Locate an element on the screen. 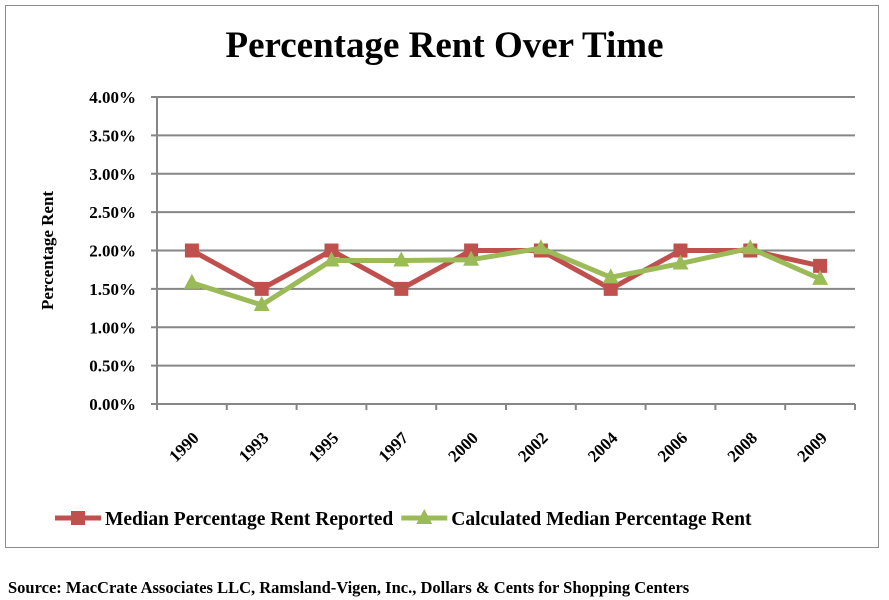  y-tick-label: 4.00% is located at coordinates (112, 97).